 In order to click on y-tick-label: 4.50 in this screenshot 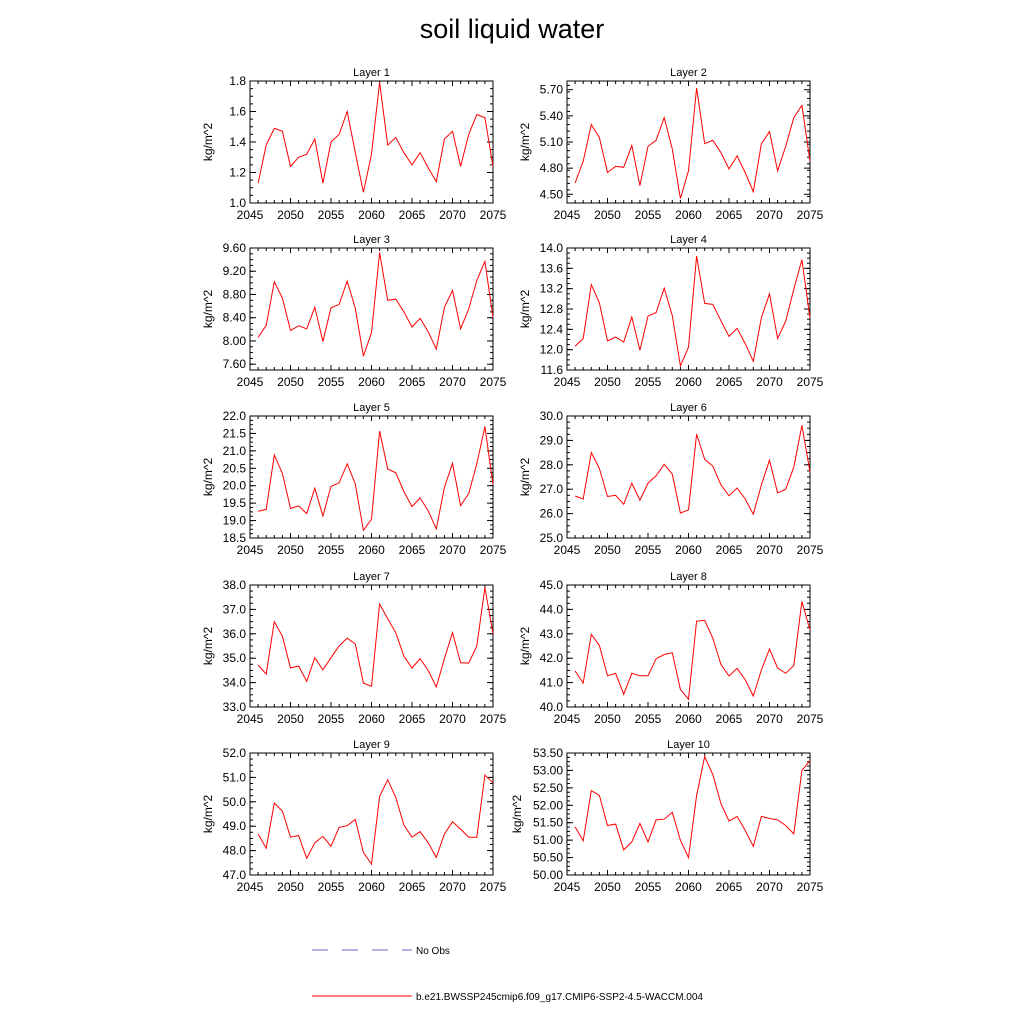, I will do `click(552, 194)`.